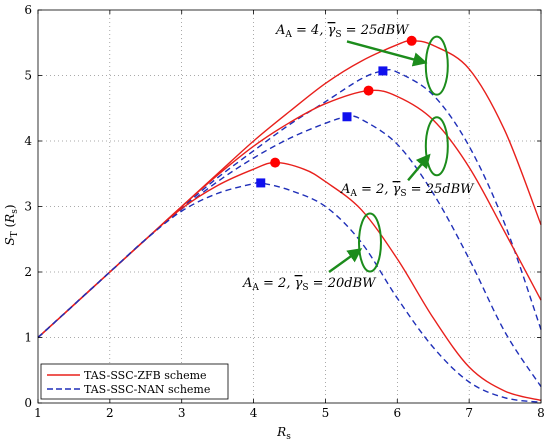 This screenshot has width=550, height=443. I want to click on annotation-label-2: AA = 2, γS = 25dBW, so click(407, 190).